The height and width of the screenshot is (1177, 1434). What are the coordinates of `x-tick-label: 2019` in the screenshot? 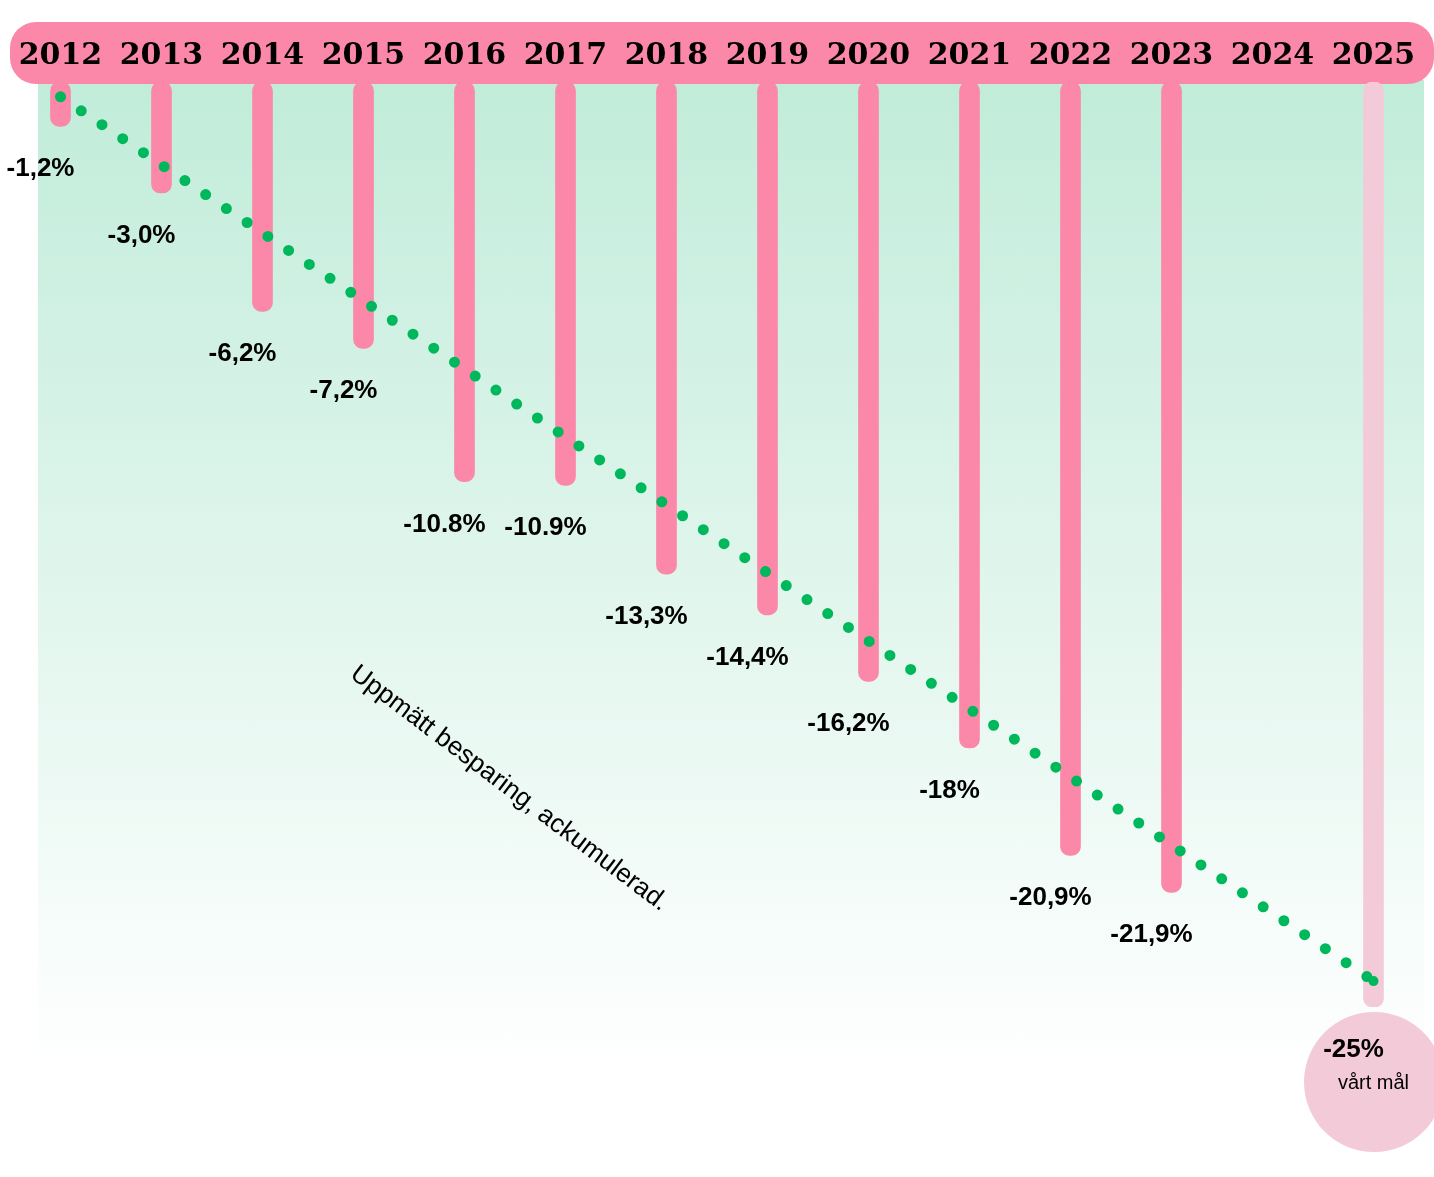 It's located at (767, 53).